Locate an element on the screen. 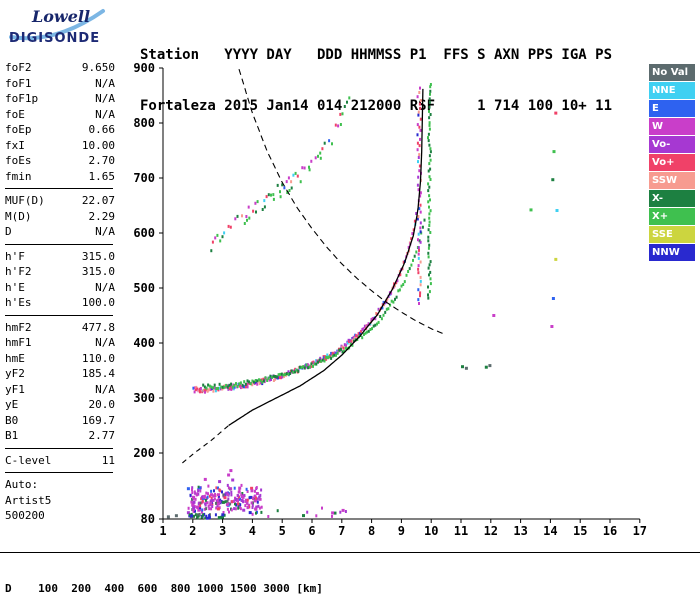 The width and height of the screenshot is (700, 600). parameter-row: B0 169.7 is located at coordinates (60, 421).